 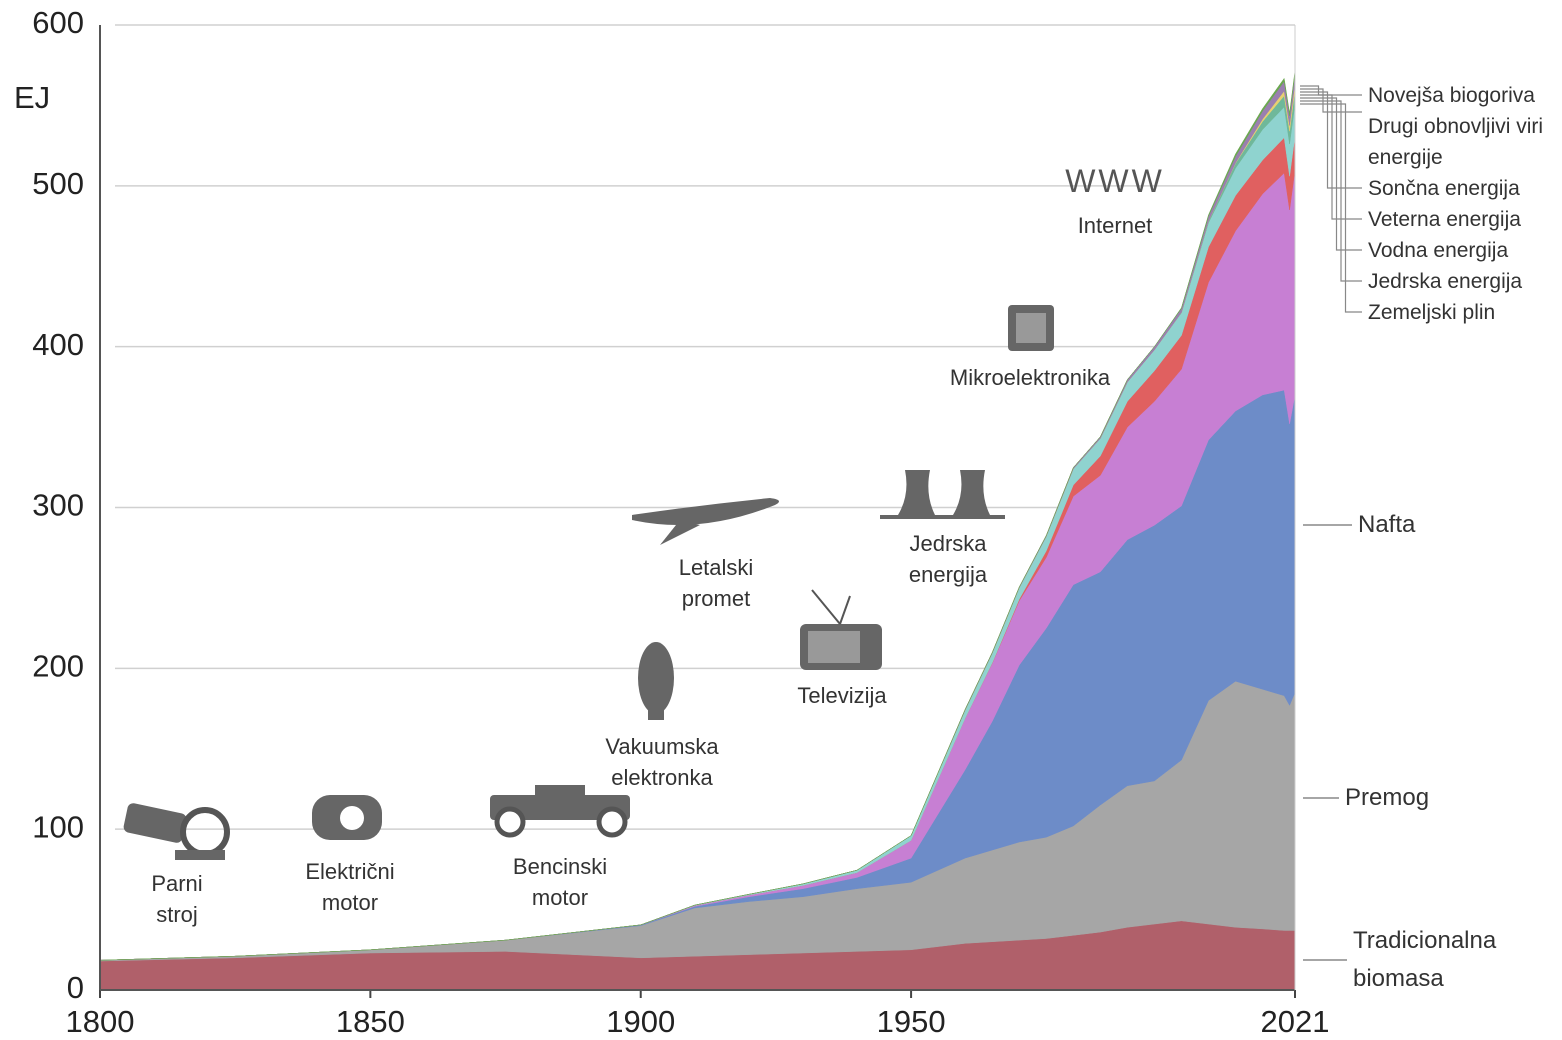 I want to click on annotation: Letalski promet, so click(x=716, y=583).